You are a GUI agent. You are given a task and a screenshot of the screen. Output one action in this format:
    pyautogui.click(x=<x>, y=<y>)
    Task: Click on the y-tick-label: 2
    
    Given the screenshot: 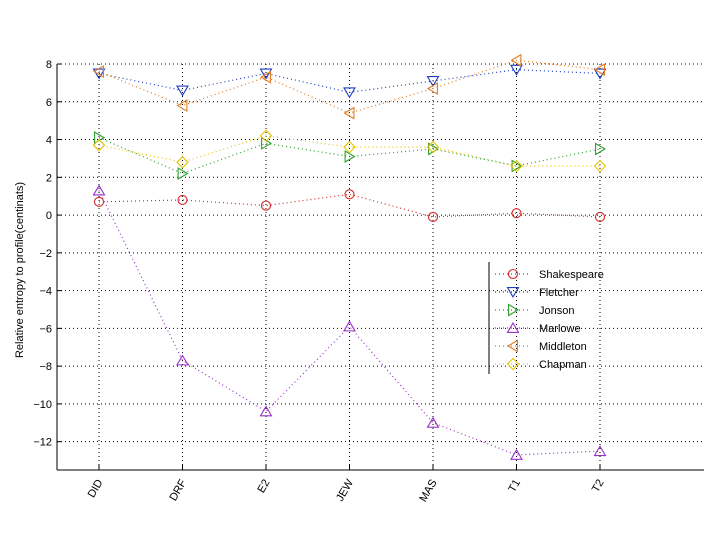 What is the action you would take?
    pyautogui.click(x=49, y=178)
    